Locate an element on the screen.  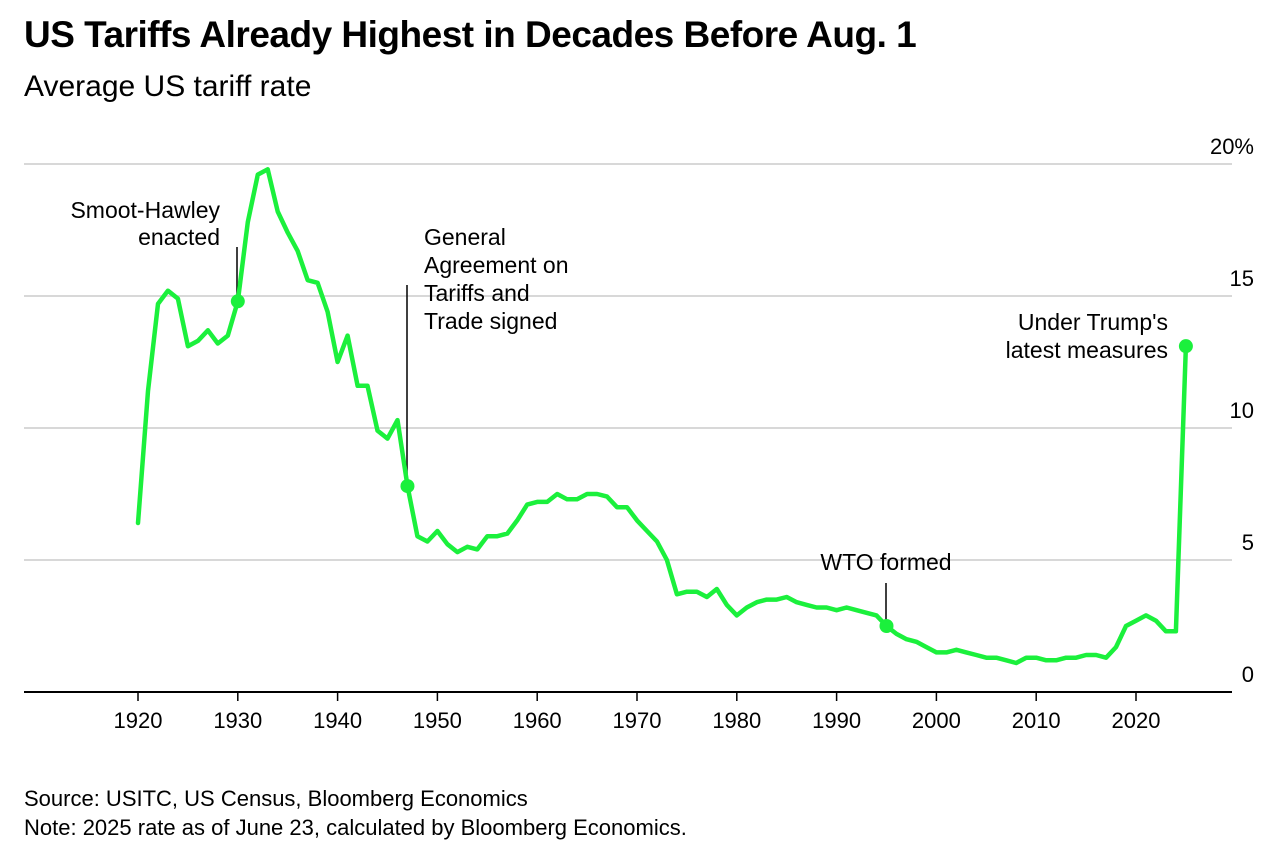
annotation-line: WTO formed is located at coordinates (885, 562).